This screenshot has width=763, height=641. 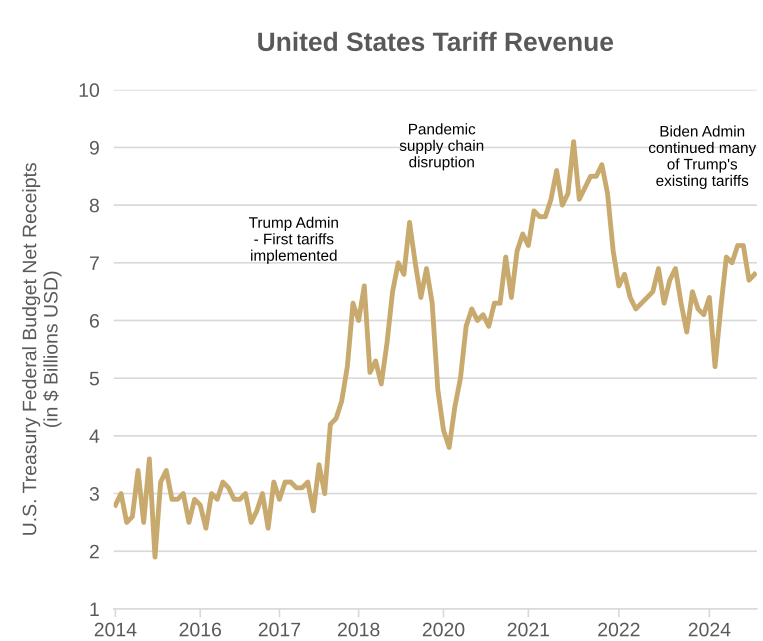 I want to click on y-tick-label: 9, so click(x=94, y=147).